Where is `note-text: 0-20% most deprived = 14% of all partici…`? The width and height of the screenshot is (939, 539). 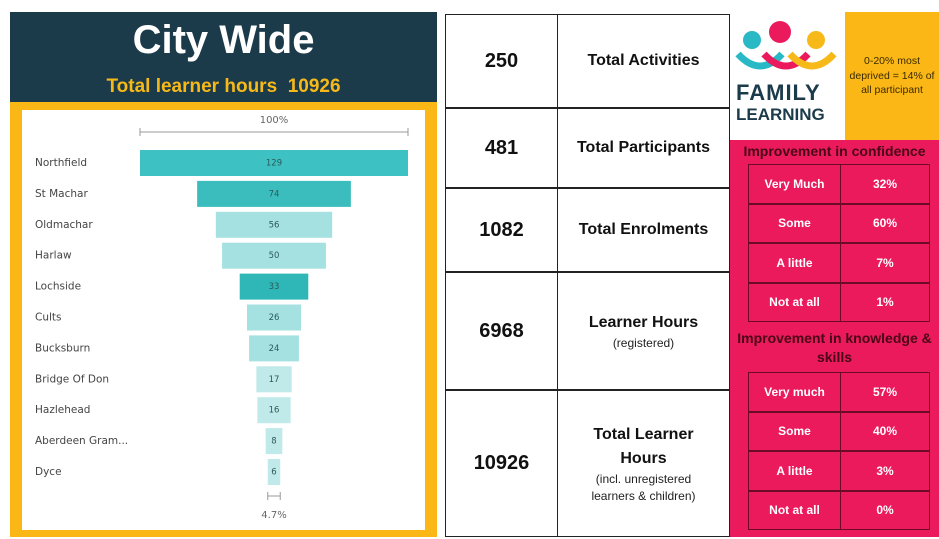 note-text: 0-20% most deprived = 14% of all partici… is located at coordinates (892, 75).